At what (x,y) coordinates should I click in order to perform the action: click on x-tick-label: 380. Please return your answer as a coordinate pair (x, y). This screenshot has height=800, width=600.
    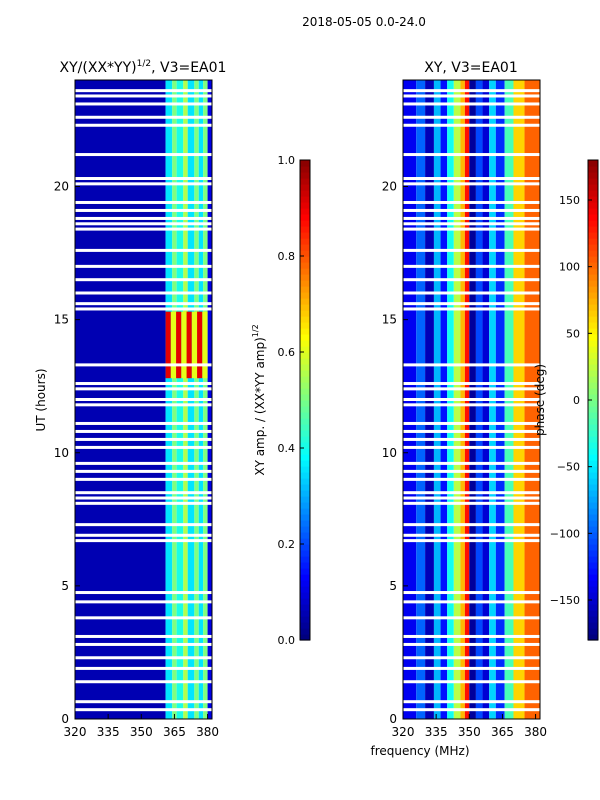
    Looking at the image, I should click on (207, 732).